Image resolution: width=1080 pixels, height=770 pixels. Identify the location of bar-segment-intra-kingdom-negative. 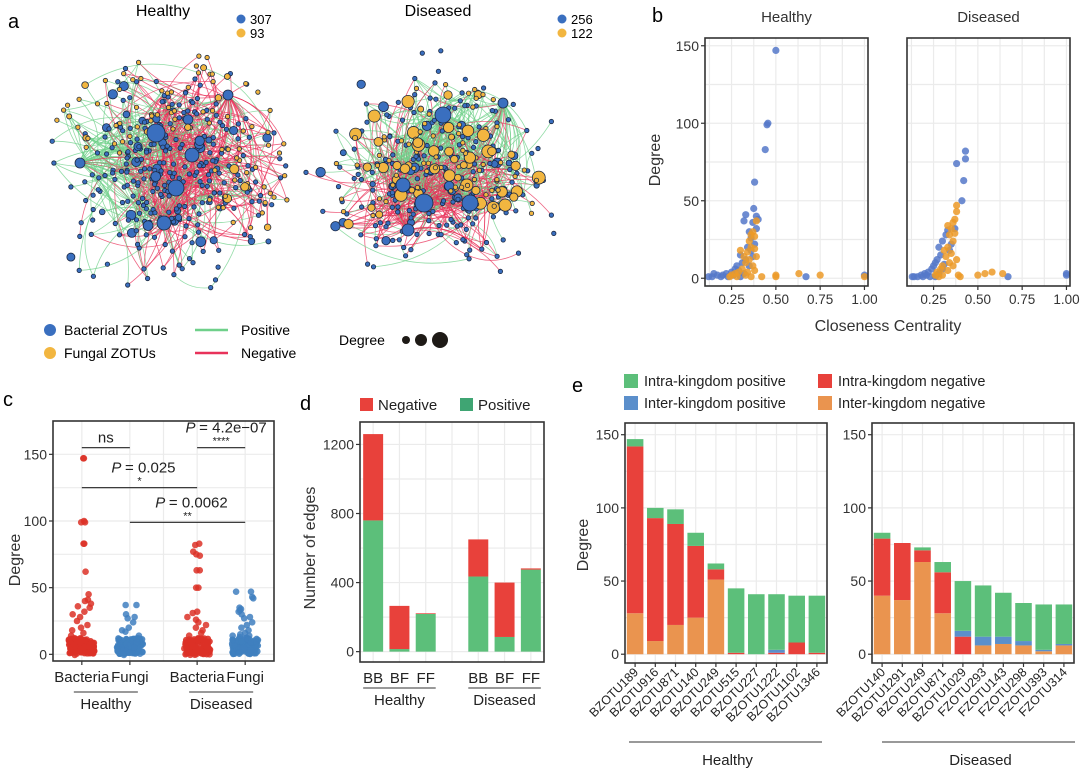
(963, 645).